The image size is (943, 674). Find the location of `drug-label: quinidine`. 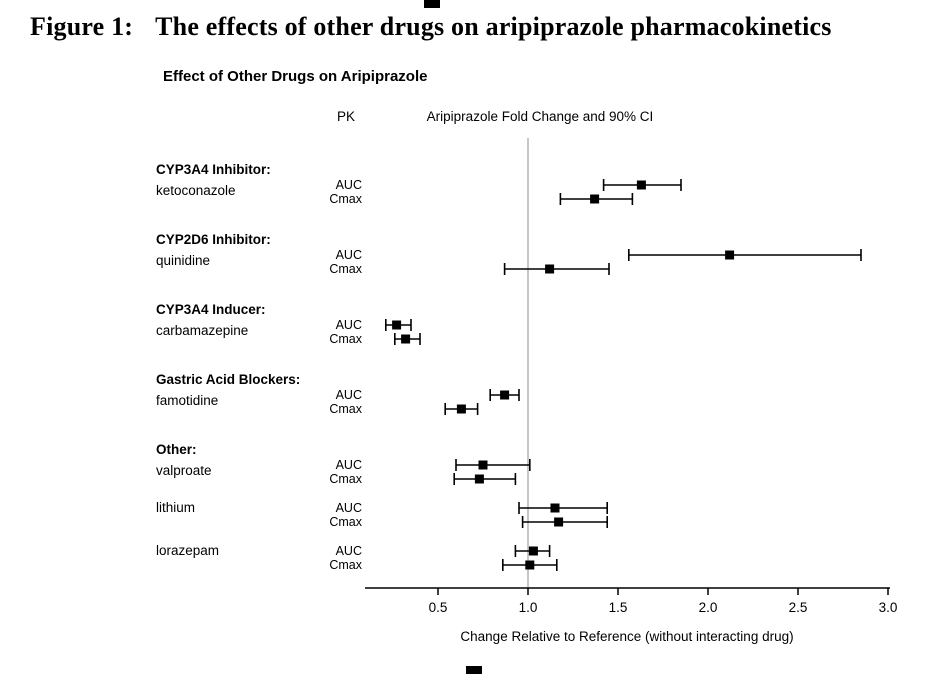

drug-label: quinidine is located at coordinates (183, 260).